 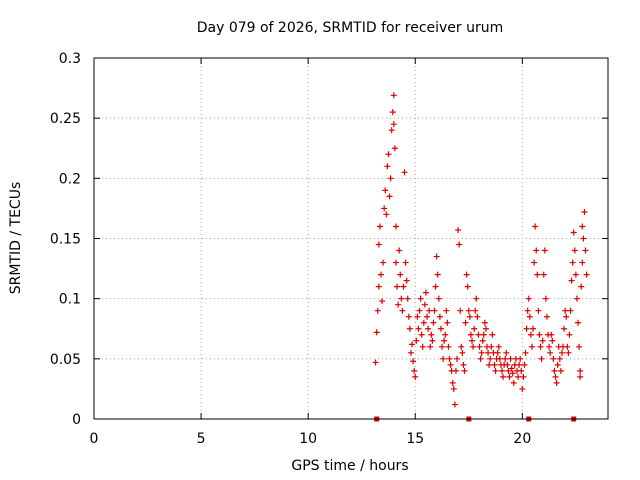 I want to click on x-tick-label: 5, so click(x=201, y=439).